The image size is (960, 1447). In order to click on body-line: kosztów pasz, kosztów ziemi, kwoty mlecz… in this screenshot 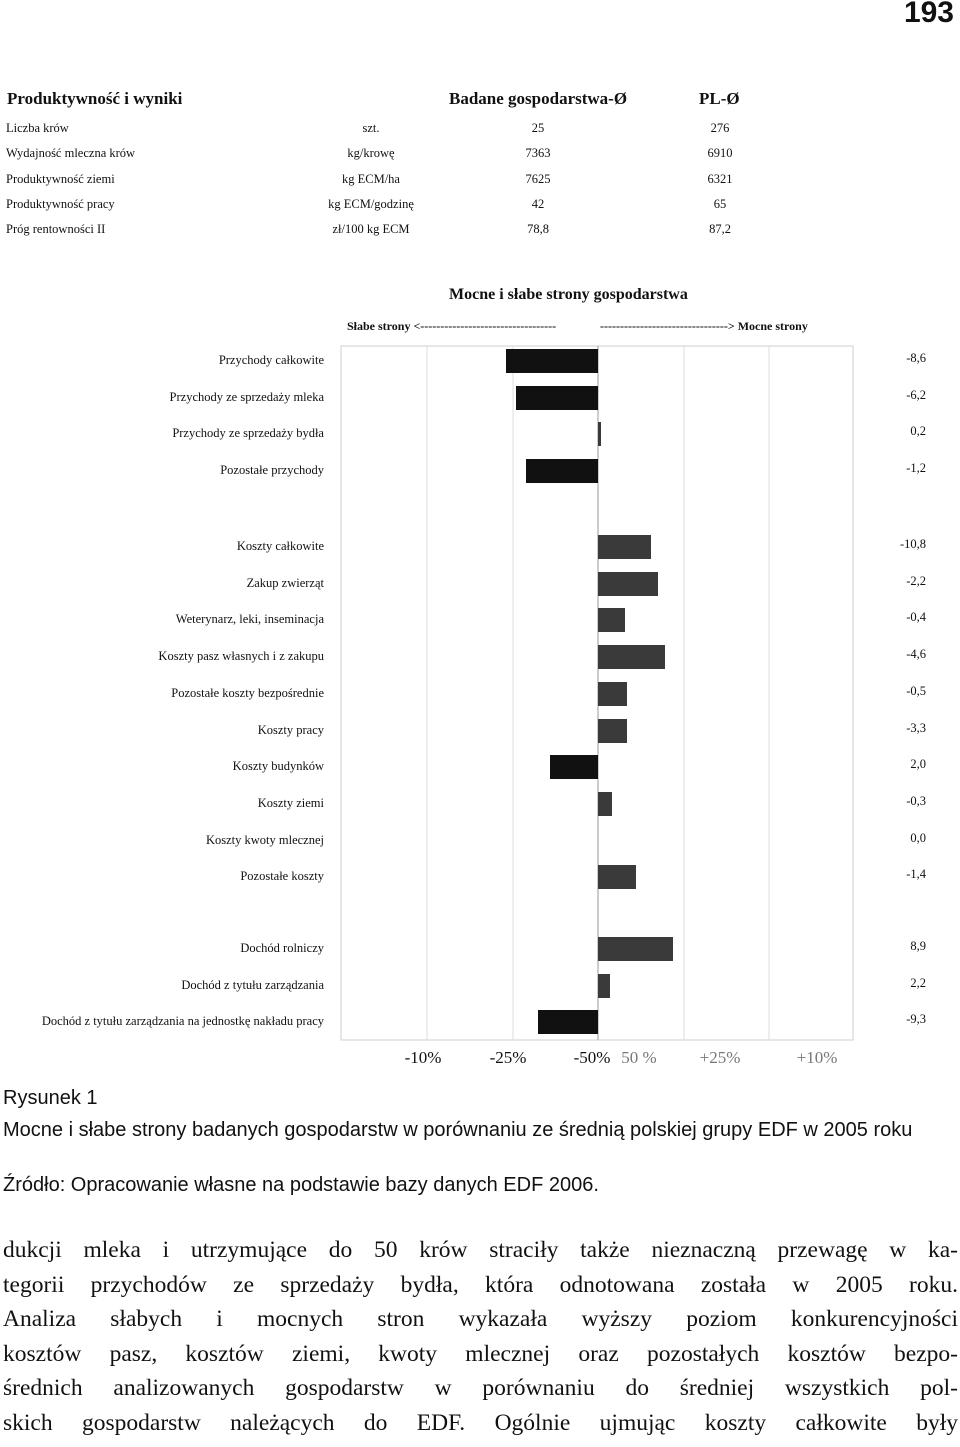, I will do `click(480, 1353)`.